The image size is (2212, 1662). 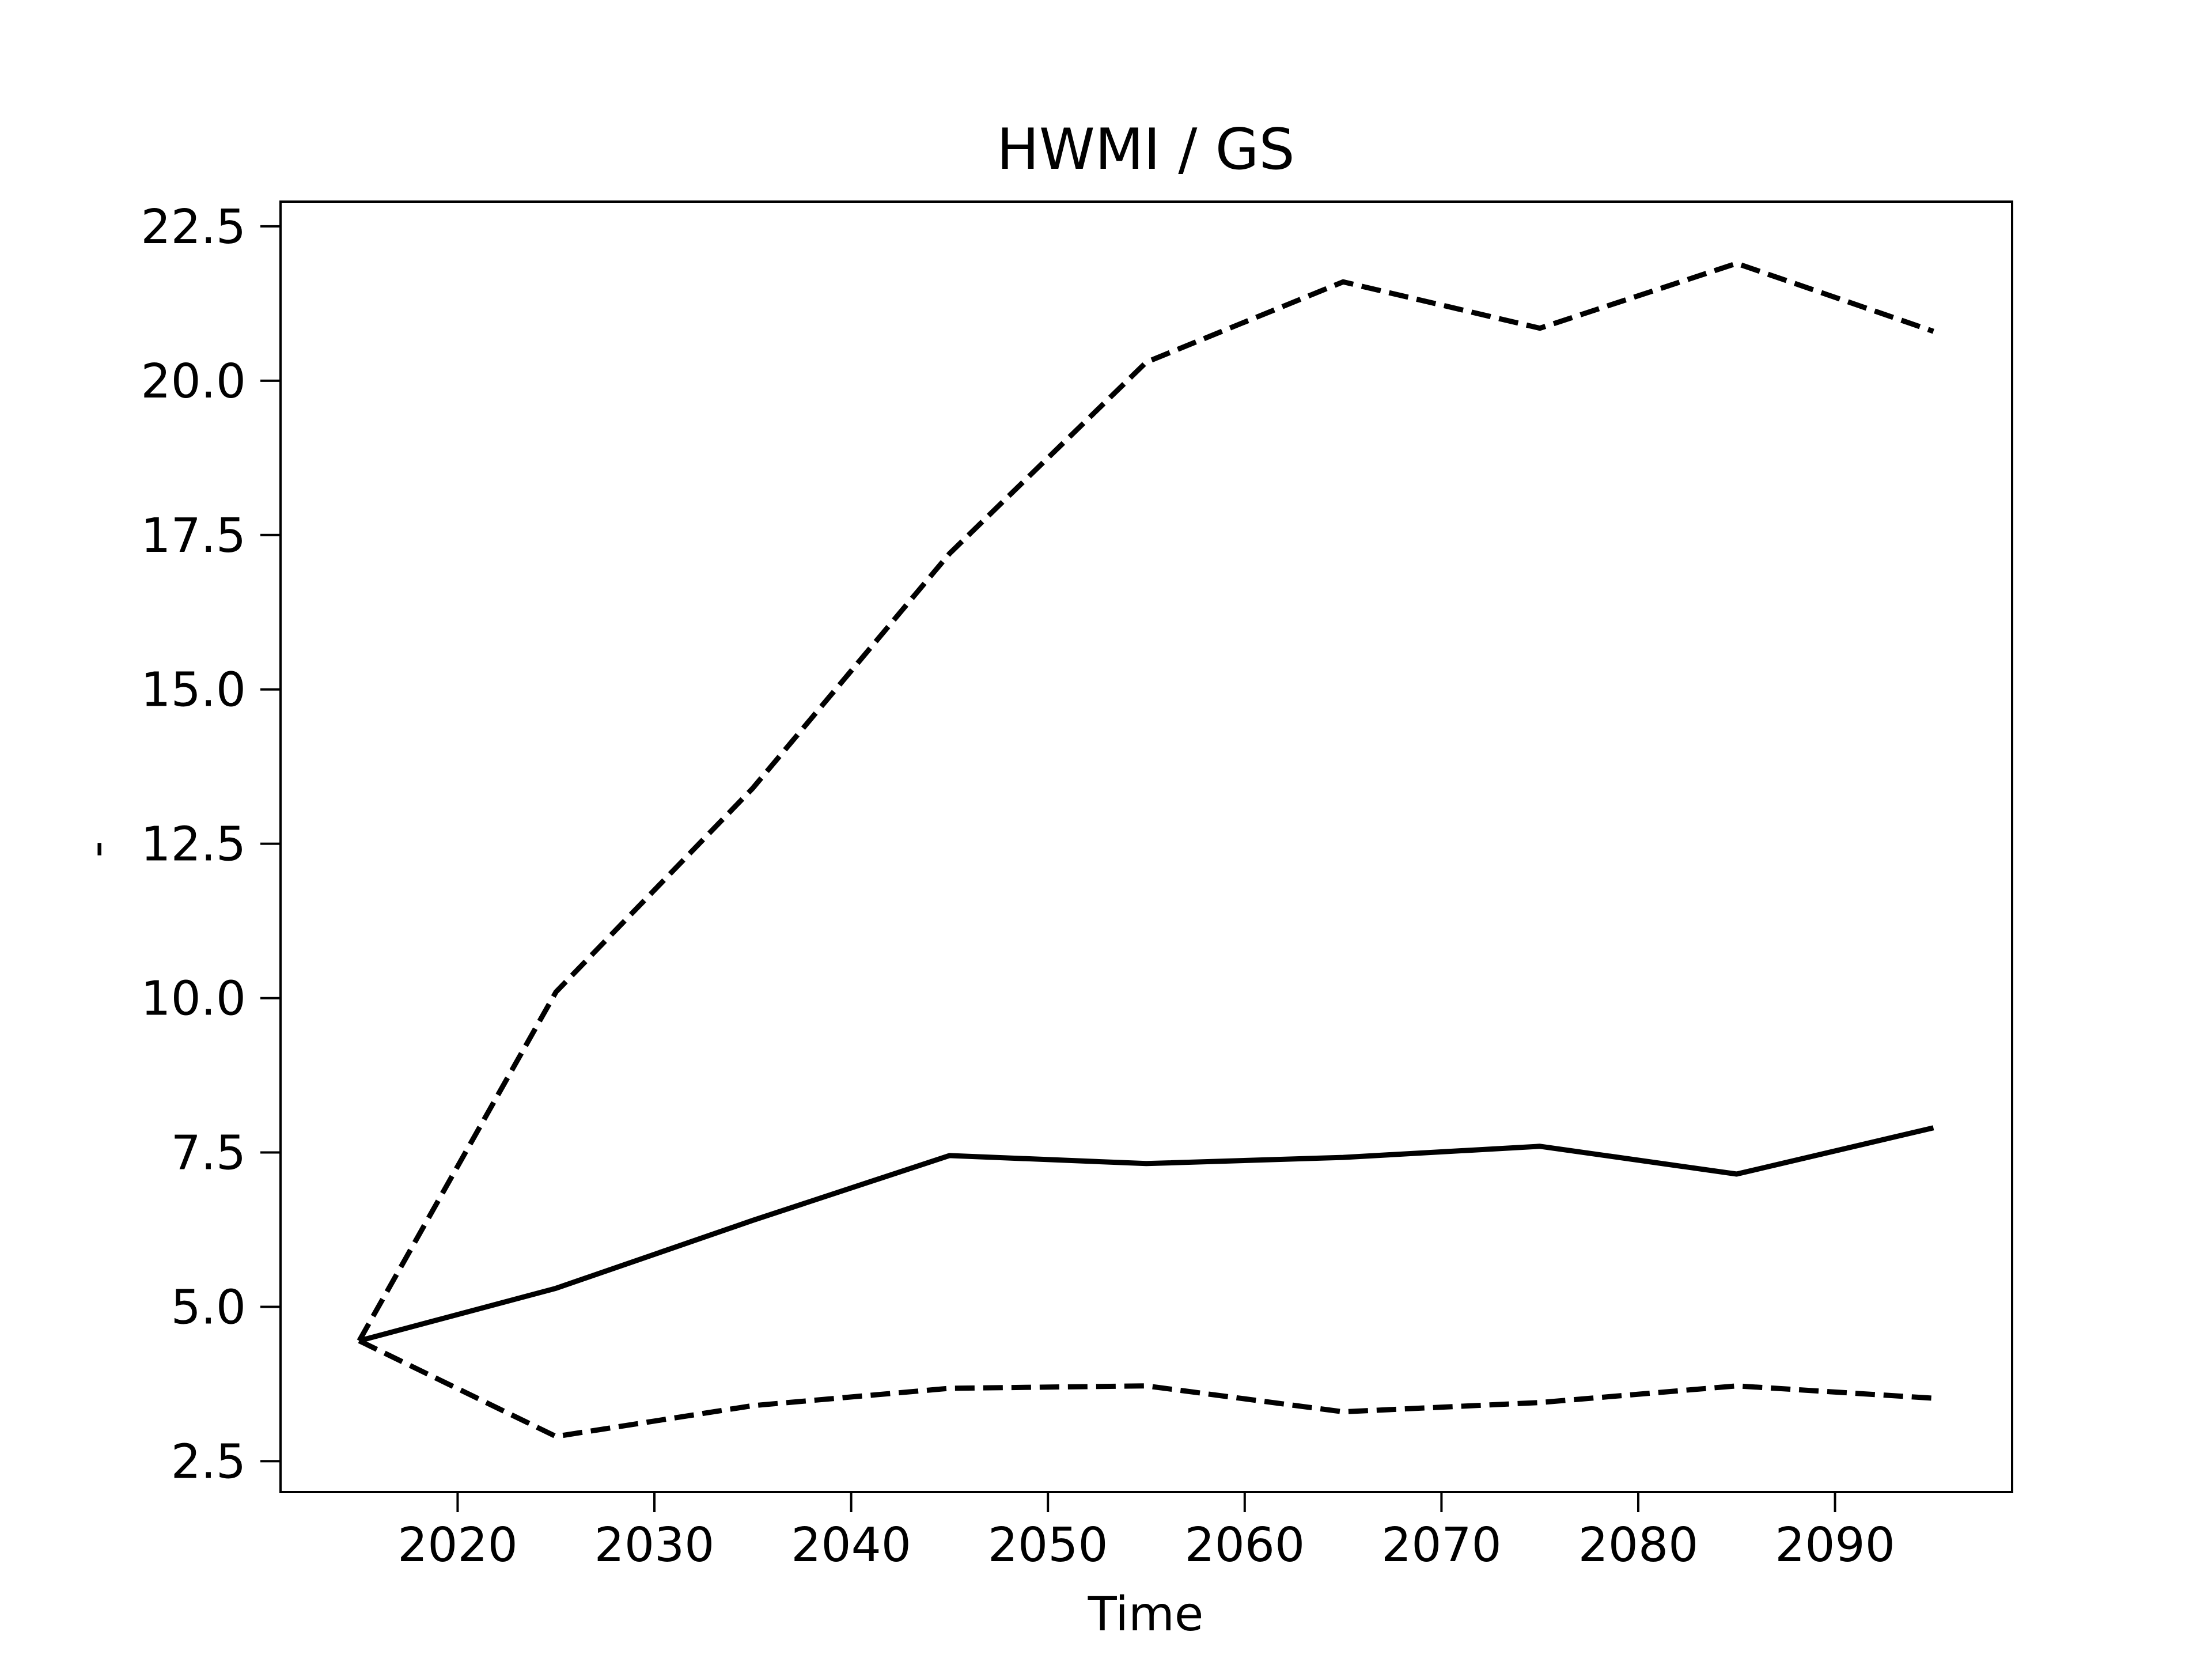 I want to click on x-tick-label: 2050, so click(x=1048, y=1545).